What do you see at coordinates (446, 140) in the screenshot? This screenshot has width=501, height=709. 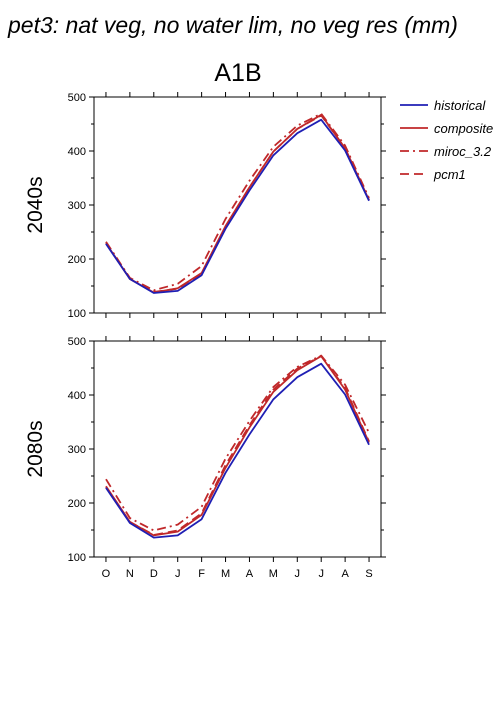 I see `legend: historical composite miroc_3.2 pcm1` at bounding box center [446, 140].